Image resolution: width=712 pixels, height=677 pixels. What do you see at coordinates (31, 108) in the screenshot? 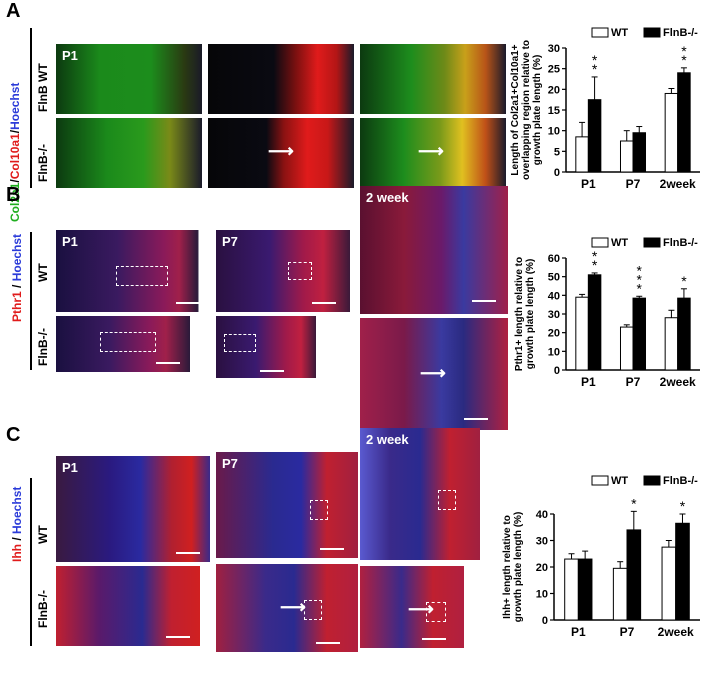
I see `panel-a-bracket` at bounding box center [31, 108].